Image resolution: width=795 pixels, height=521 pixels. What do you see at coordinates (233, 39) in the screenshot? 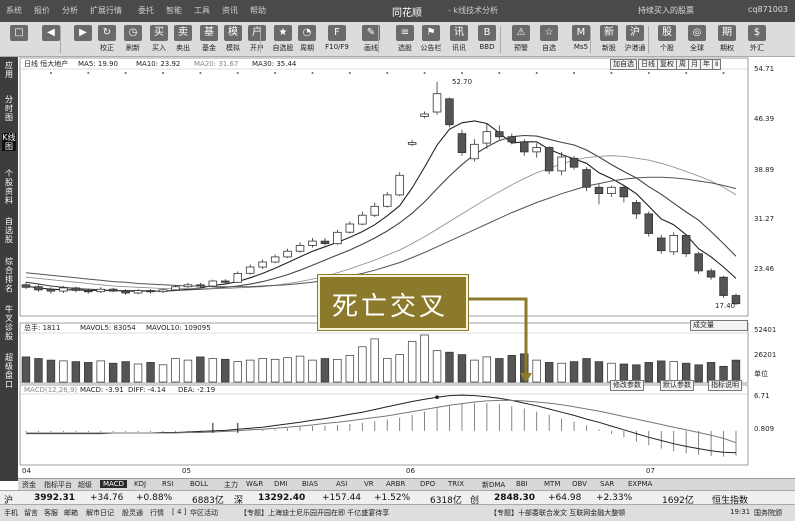
I see `toolbar-button-simulate: 模模拟` at bounding box center [233, 39].